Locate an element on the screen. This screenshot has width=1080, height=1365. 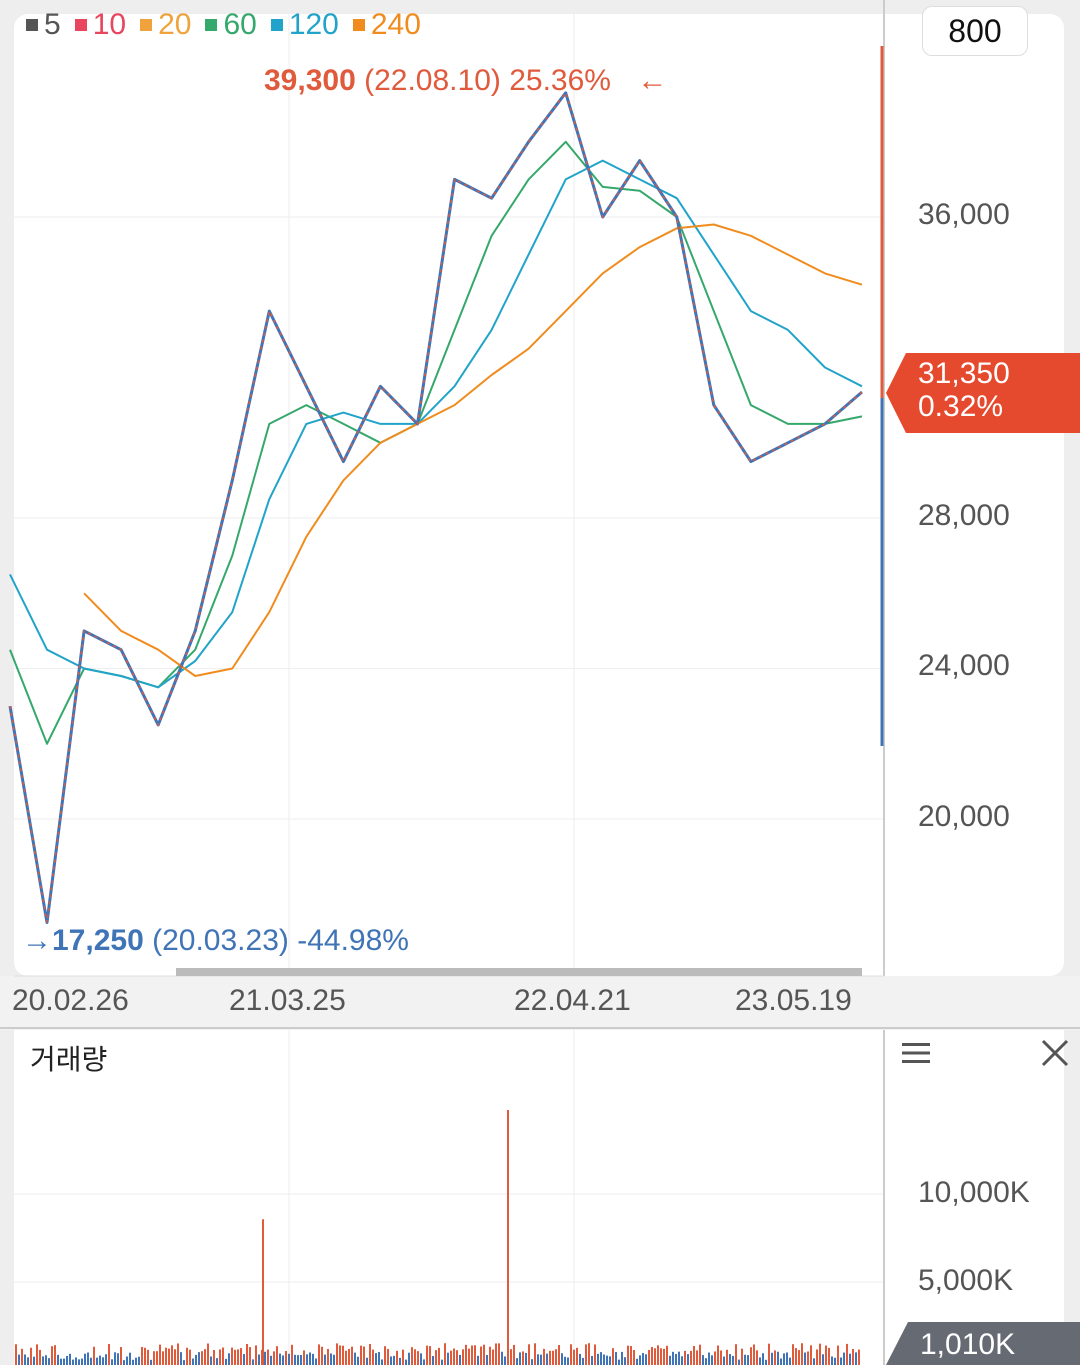
high-pct: 25.36% is located at coordinates (560, 80).